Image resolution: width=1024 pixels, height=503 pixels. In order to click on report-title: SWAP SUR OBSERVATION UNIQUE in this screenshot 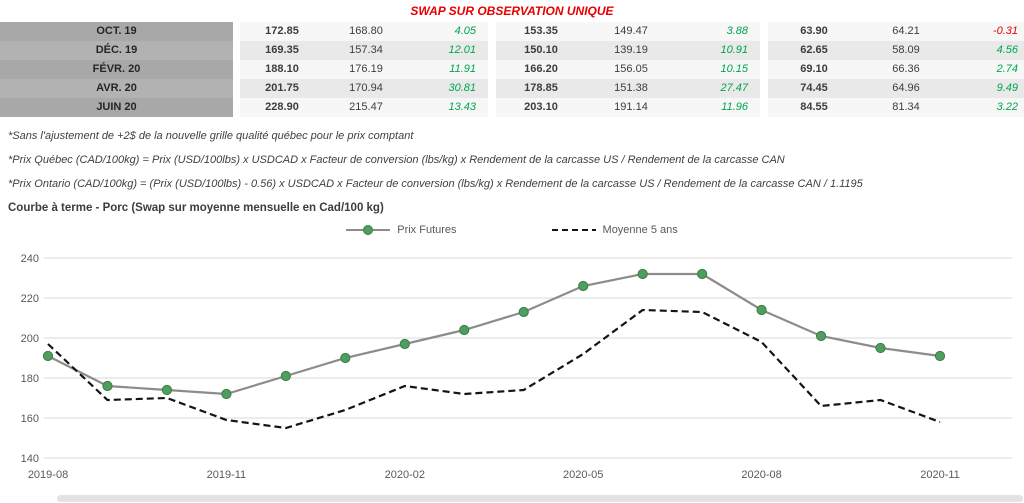, I will do `click(512, 11)`.